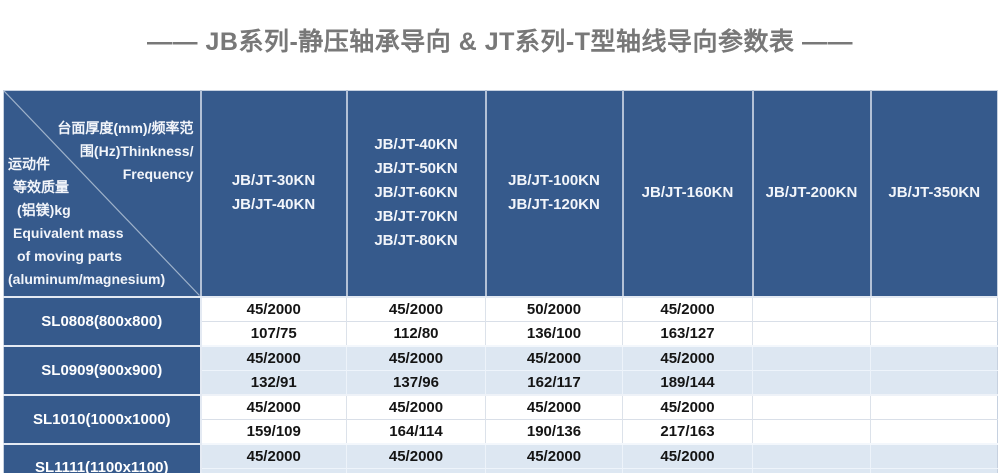 This screenshot has height=473, width=1000. I want to click on diagonal-divider-line, so click(102, 193).